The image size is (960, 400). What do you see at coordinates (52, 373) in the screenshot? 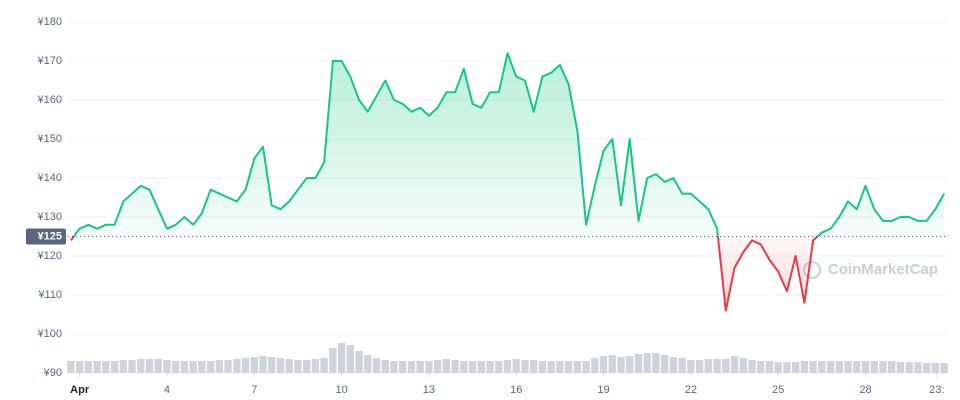
I see `y-tick-label: ¥90` at bounding box center [52, 373].